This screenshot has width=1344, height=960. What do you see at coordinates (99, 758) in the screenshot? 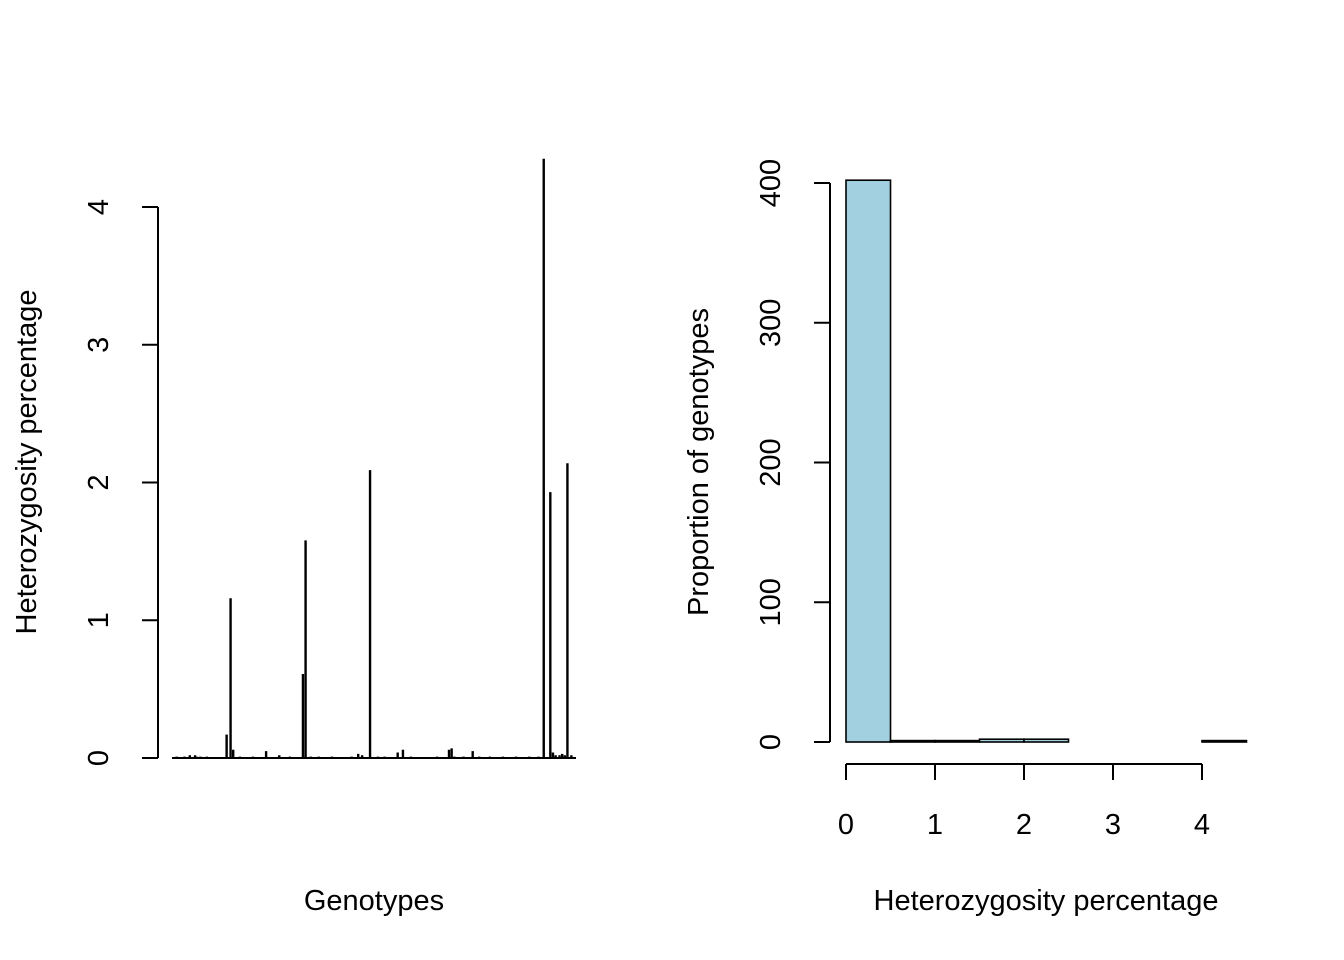
I see `left-y-tick-label: 0` at bounding box center [99, 758].